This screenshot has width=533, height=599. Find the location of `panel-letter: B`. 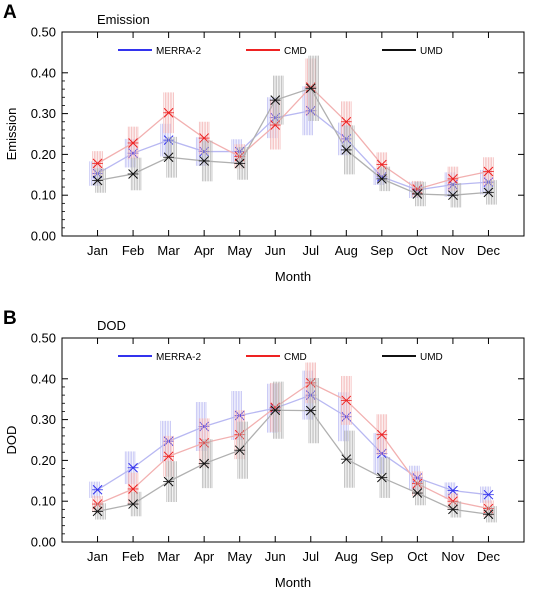

panel-letter: B is located at coordinates (10, 318).